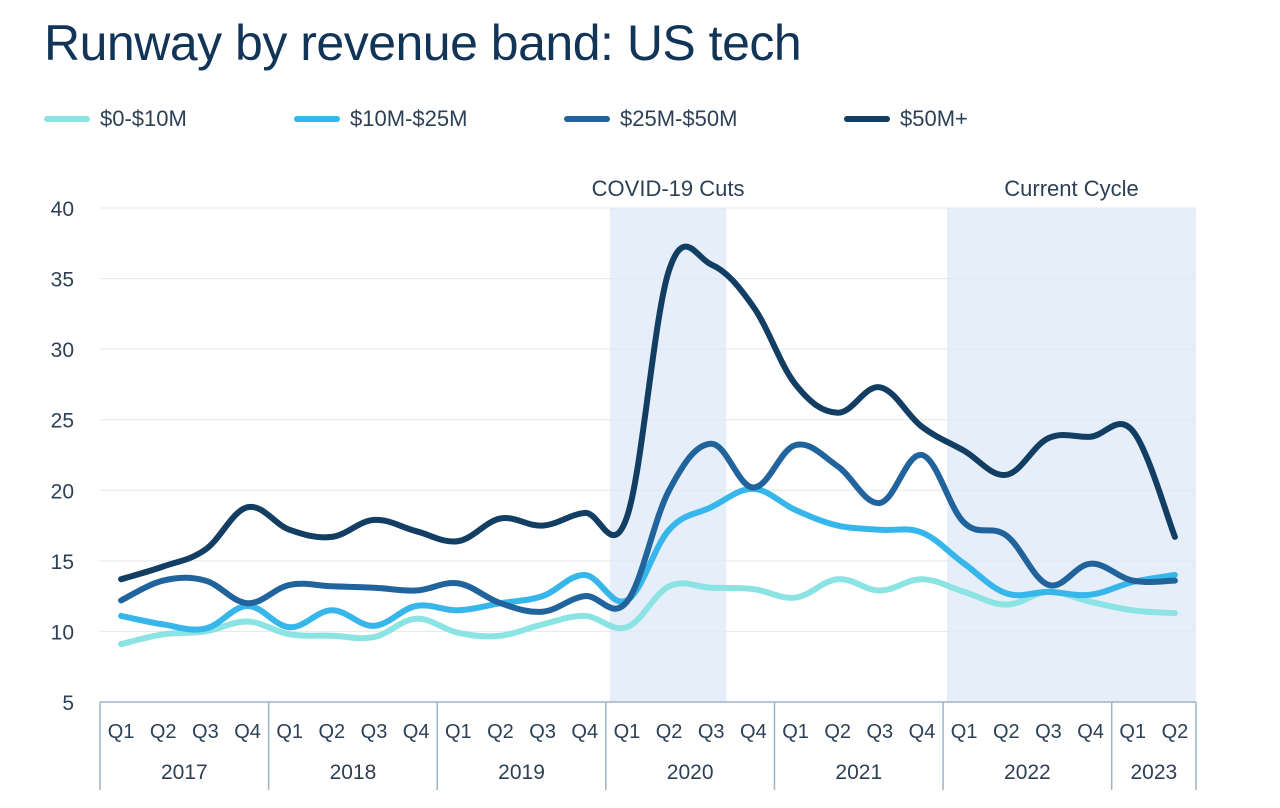  I want to click on legend-label: $50M+, so click(934, 118).